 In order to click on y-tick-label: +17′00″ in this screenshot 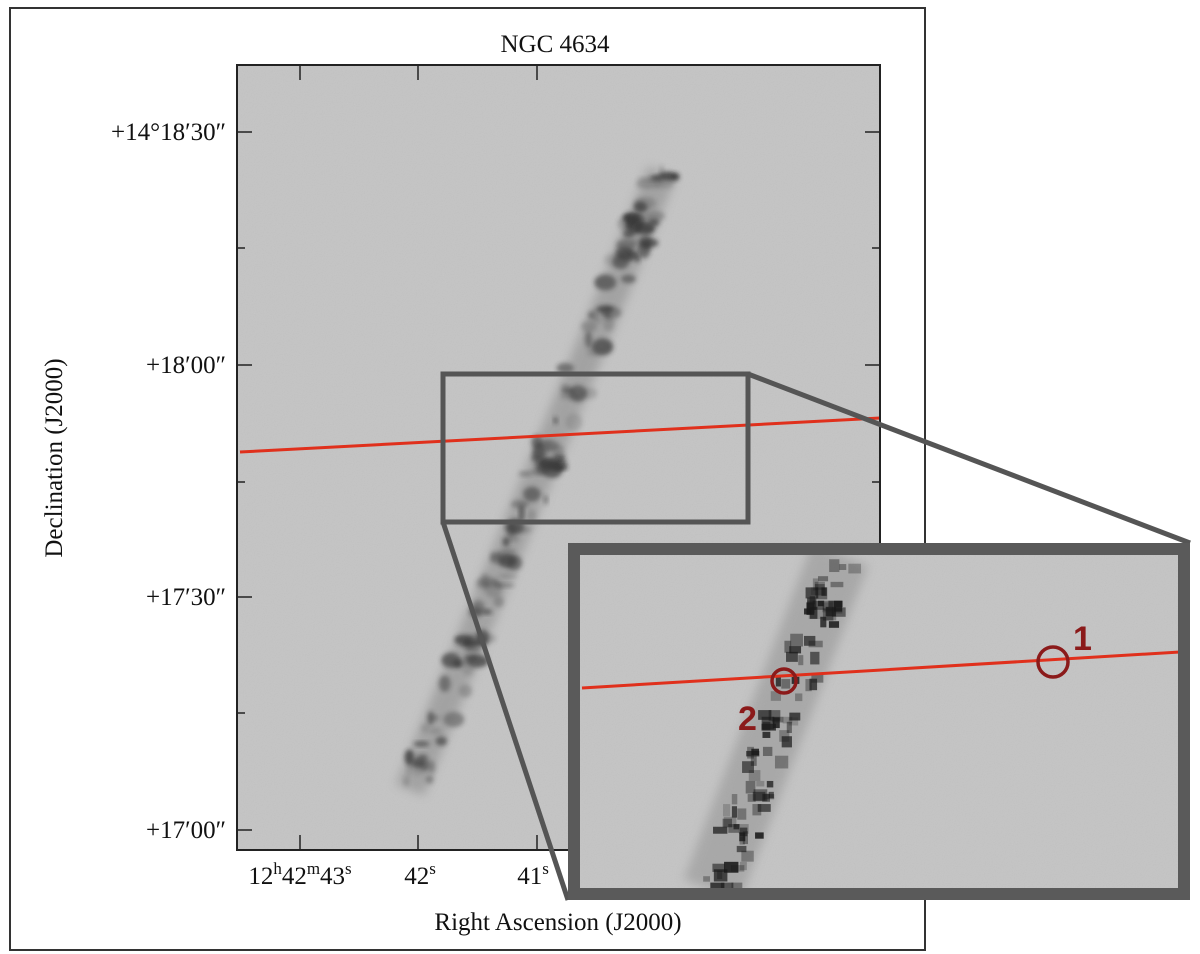, I will do `click(186, 830)`.